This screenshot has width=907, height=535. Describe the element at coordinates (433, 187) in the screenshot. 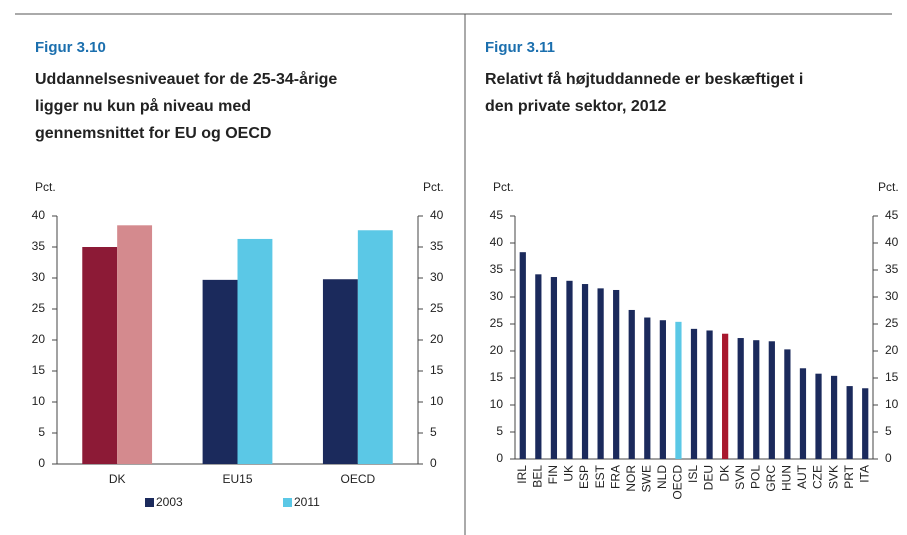

I see `y2-axis-label: Pct.` at that location.